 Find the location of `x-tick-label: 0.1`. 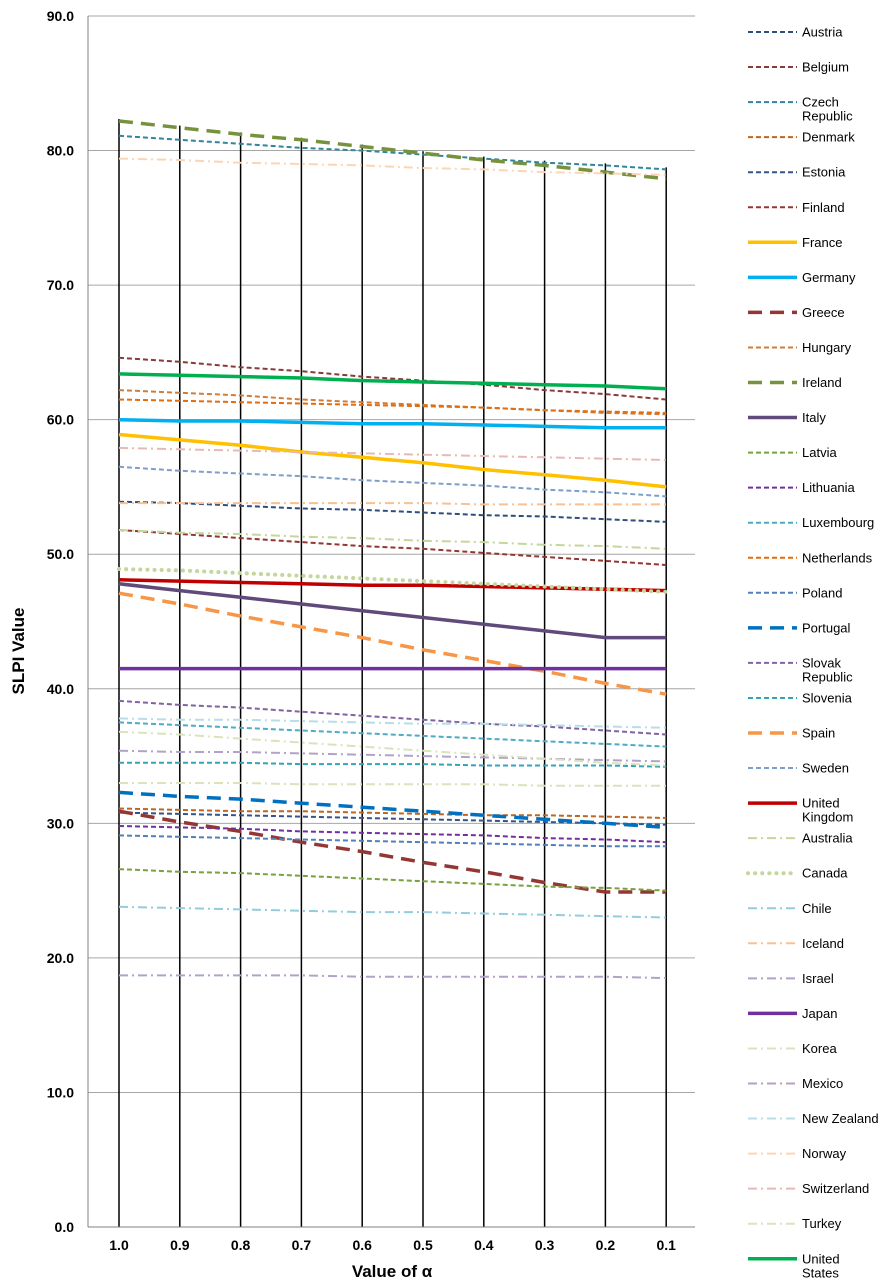

x-tick-label: 0.1 is located at coordinates (666, 1245).